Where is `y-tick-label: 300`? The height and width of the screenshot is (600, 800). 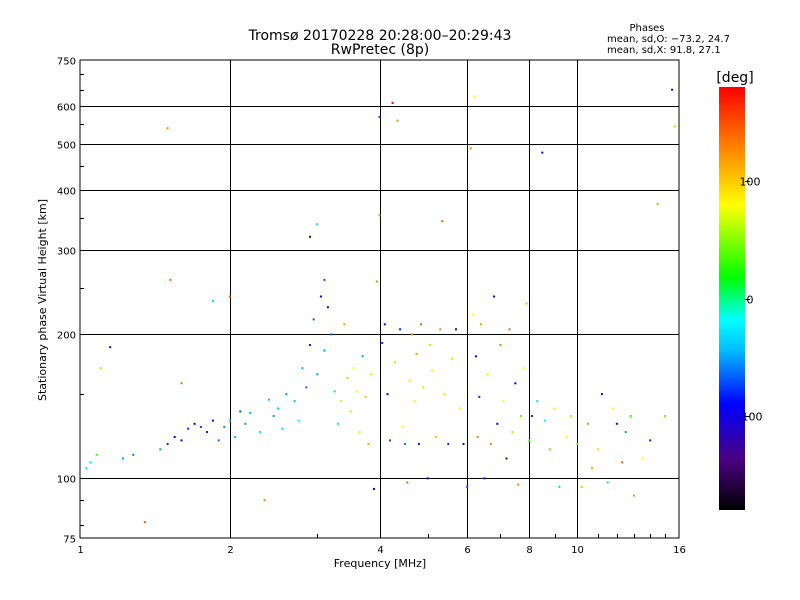
y-tick-label: 300 is located at coordinates (66, 252).